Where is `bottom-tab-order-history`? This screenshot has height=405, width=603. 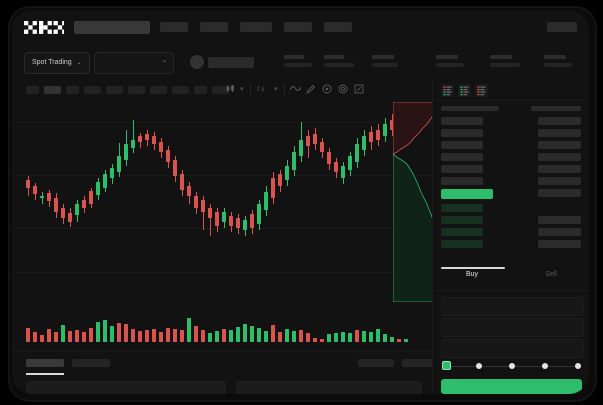 bottom-tab-order-history is located at coordinates (91, 363).